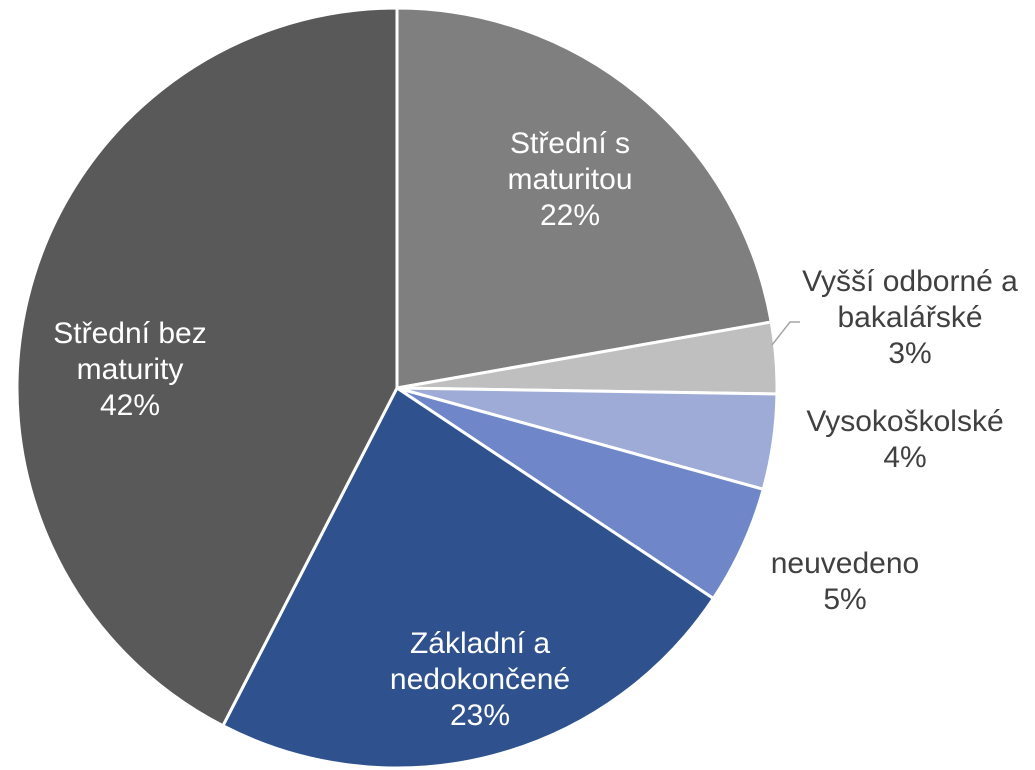 Image resolution: width=1035 pixels, height=770 pixels. What do you see at coordinates (910, 299) in the screenshot?
I see `category-label: Vyšší odborné a bakalářské` at bounding box center [910, 299].